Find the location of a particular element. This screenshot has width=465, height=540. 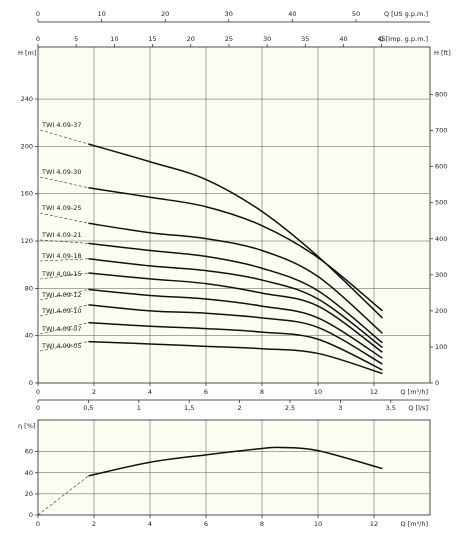

y-axis-title: η [%] is located at coordinates (26, 426).